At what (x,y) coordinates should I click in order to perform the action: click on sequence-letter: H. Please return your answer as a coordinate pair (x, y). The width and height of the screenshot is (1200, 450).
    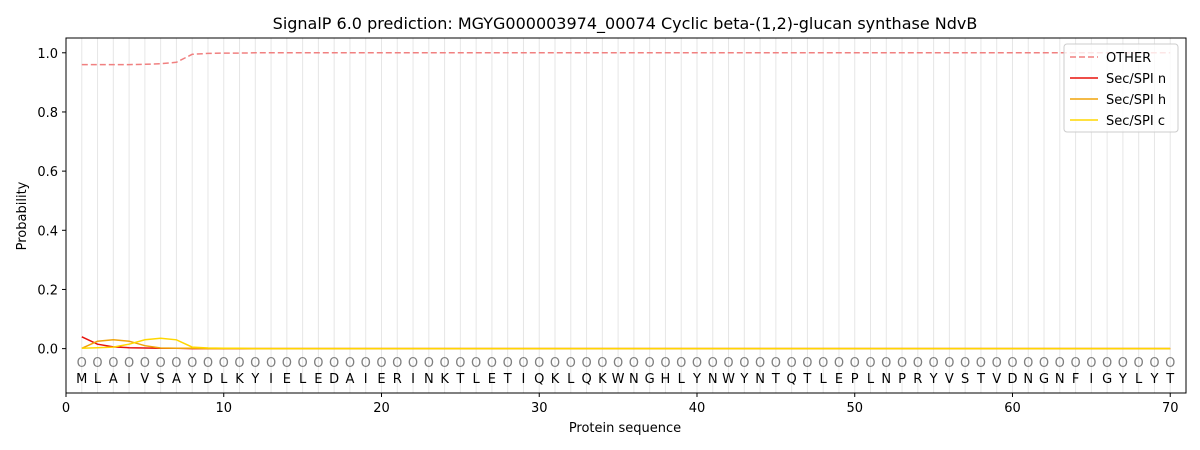
    Looking at the image, I should click on (666, 379).